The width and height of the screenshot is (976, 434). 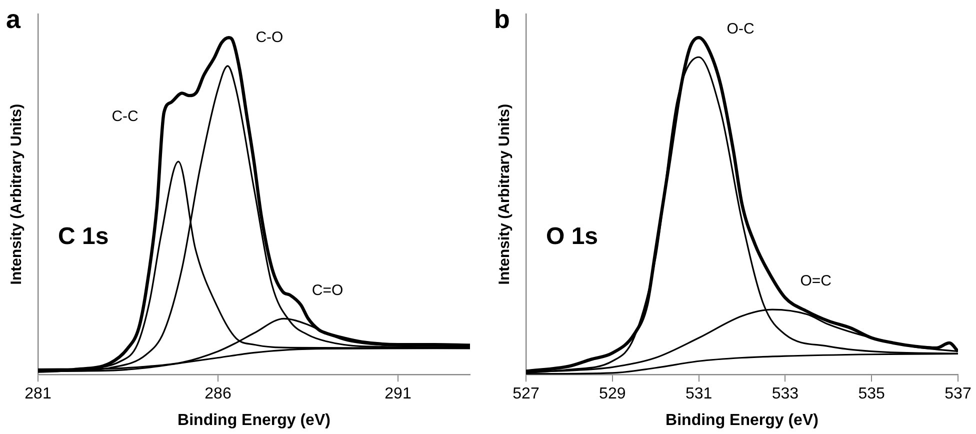 What do you see at coordinates (816, 281) in the screenshot?
I see `annotation: O=C` at bounding box center [816, 281].